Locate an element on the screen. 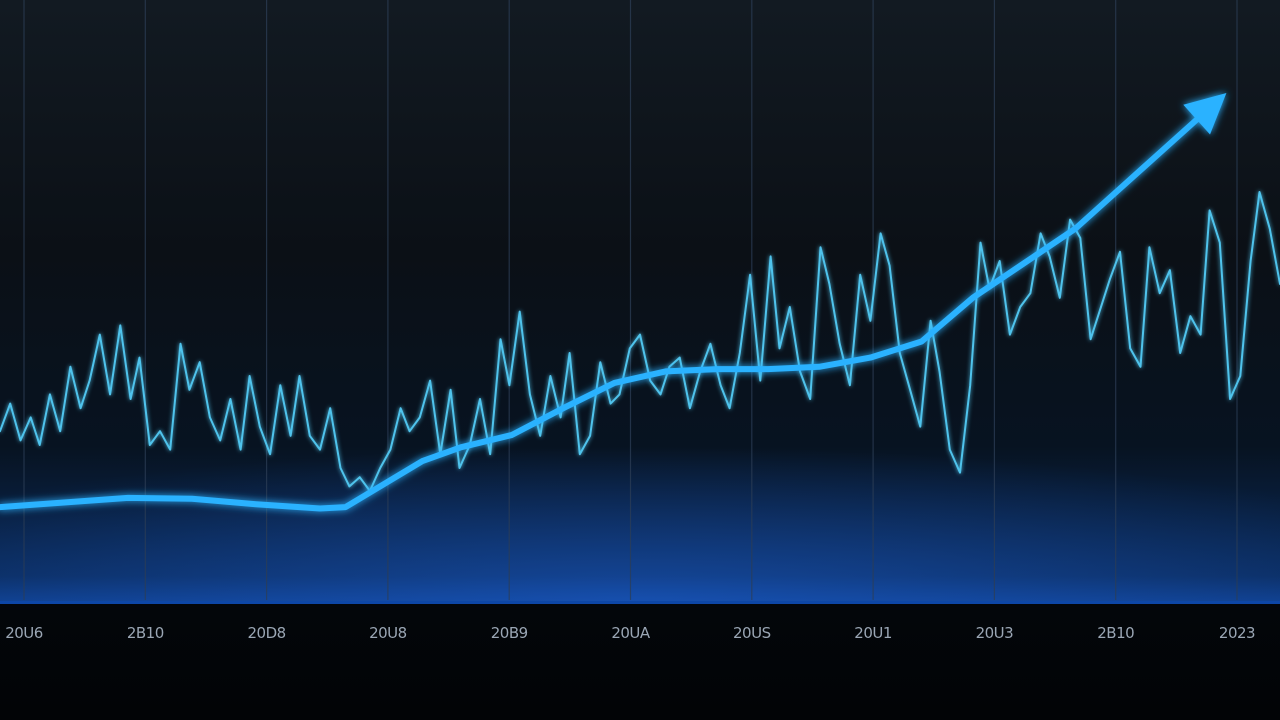 This screenshot has height=720, width=1280. x-tick-label: 20U8 is located at coordinates (388, 633).